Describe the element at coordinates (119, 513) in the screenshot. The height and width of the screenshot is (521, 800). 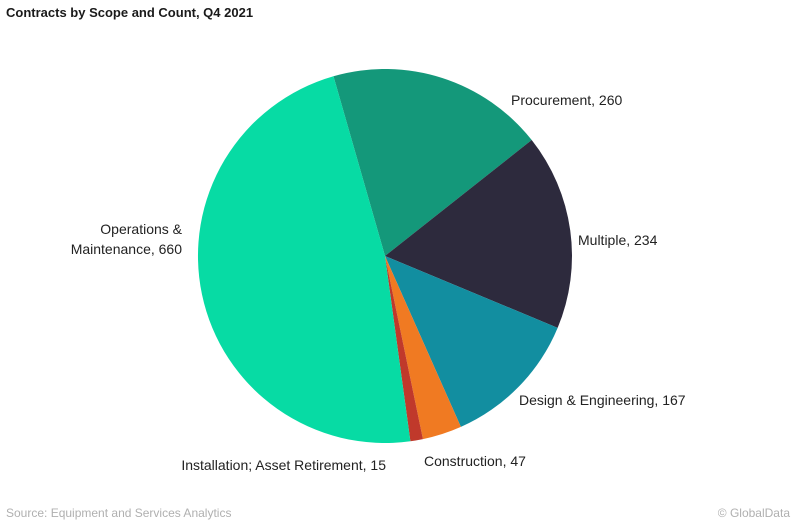
I see `source-note: Source: Equipment and Services Analytics` at that location.